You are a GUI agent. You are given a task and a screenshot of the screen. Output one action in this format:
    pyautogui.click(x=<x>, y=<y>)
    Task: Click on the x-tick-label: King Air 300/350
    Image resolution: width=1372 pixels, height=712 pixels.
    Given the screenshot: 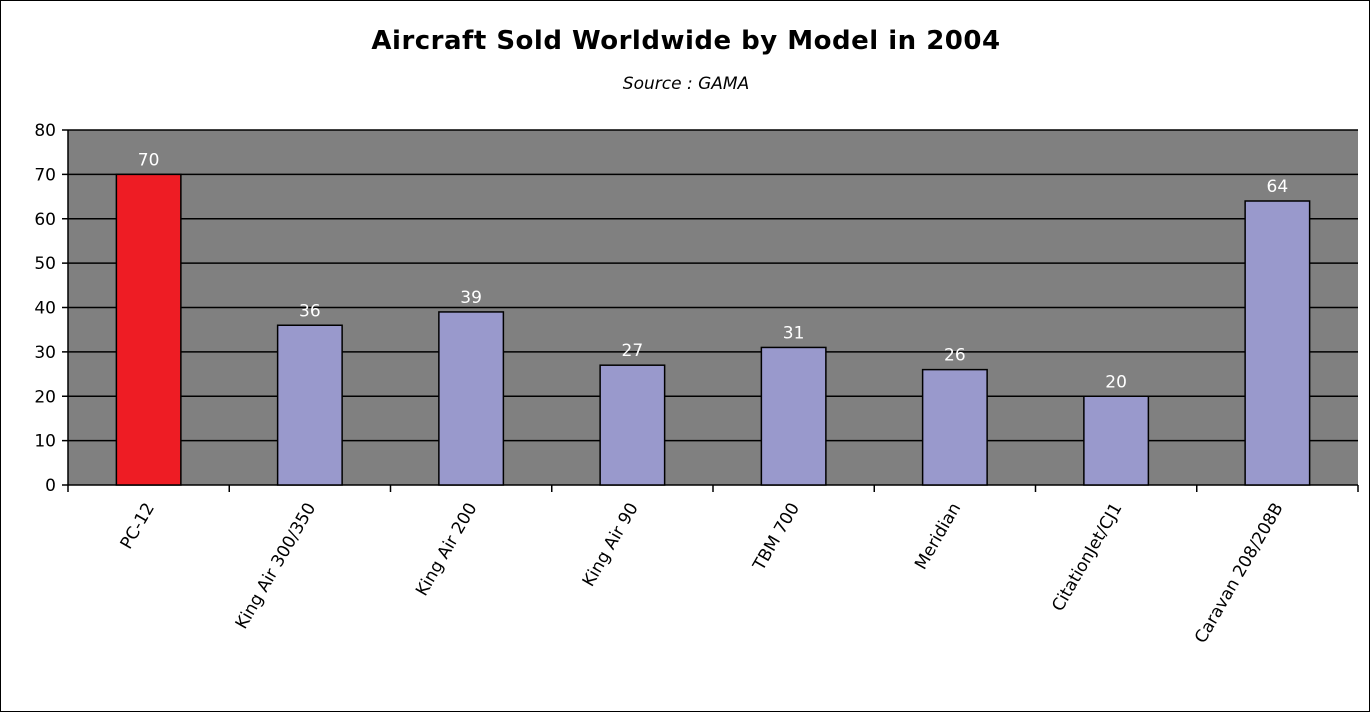 What is the action you would take?
    pyautogui.click(x=276, y=566)
    